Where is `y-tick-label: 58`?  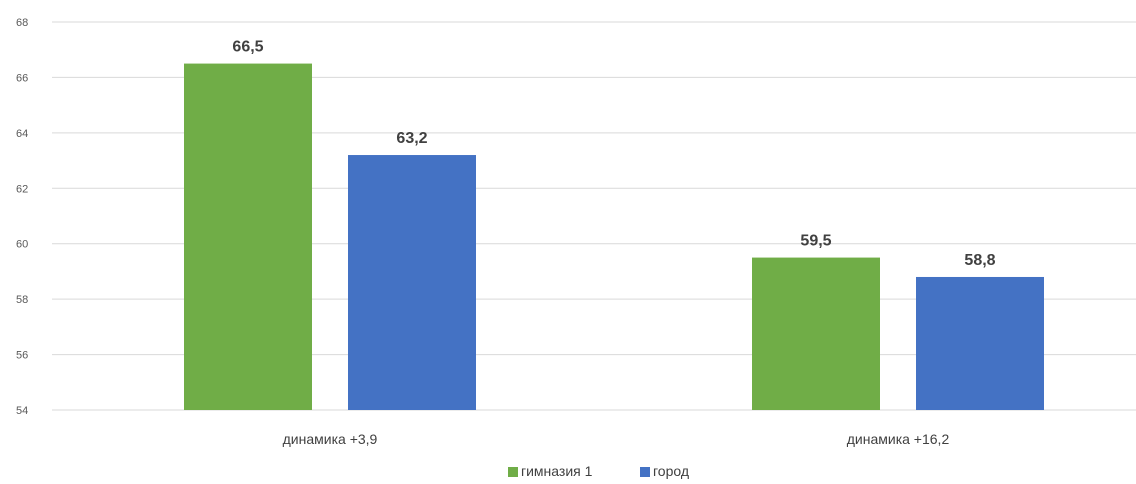 y-tick-label: 58 is located at coordinates (22, 300).